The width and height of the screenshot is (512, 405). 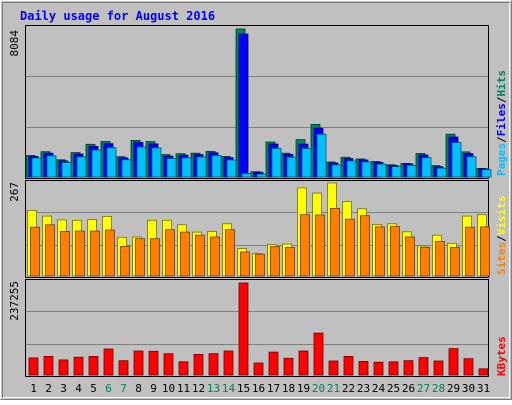 I want to click on x-tick-label: 8, so click(x=138, y=388).